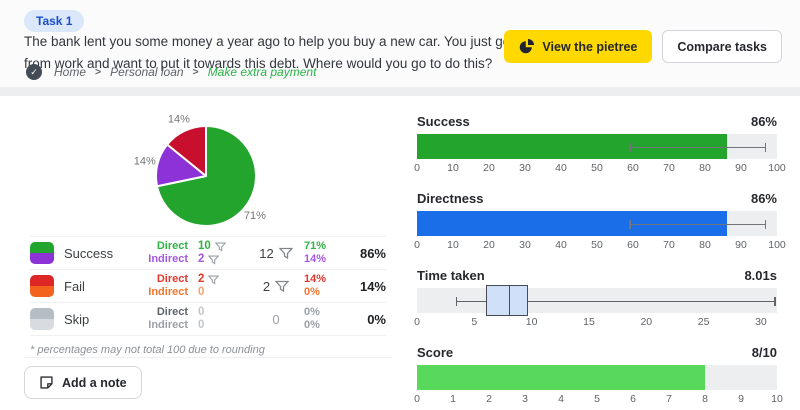 The height and width of the screenshot is (410, 800). I want to click on axis-tick-label: 3, so click(525, 399).